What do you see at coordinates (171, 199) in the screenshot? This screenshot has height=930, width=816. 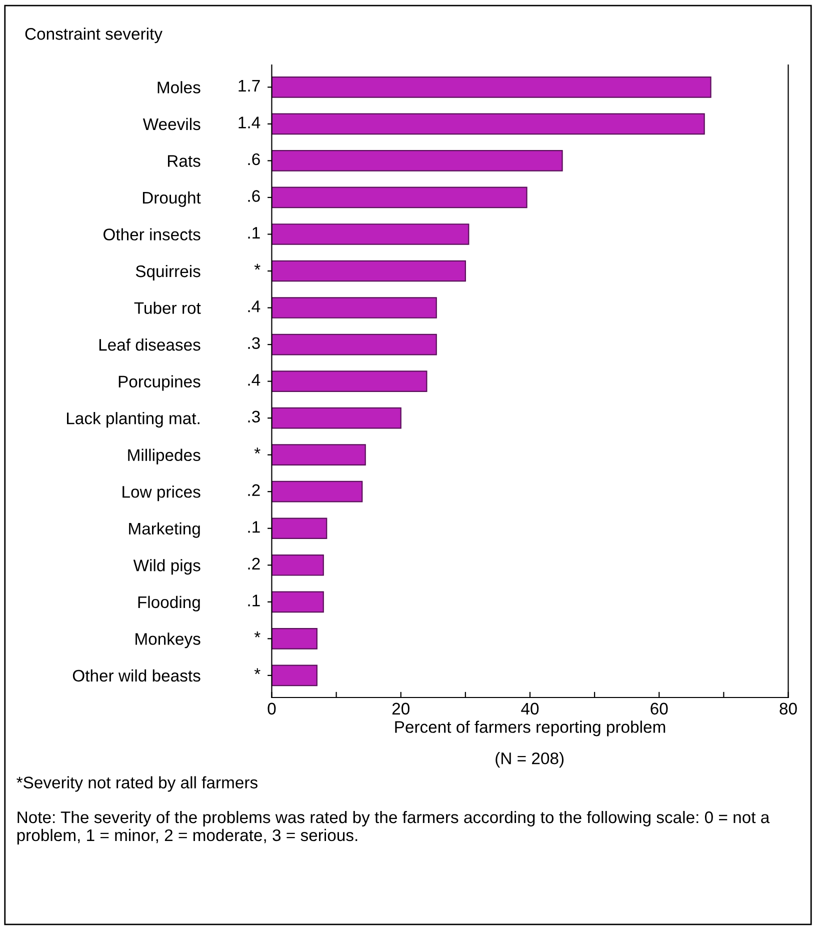 I see `y-tick-label: Drought` at bounding box center [171, 199].